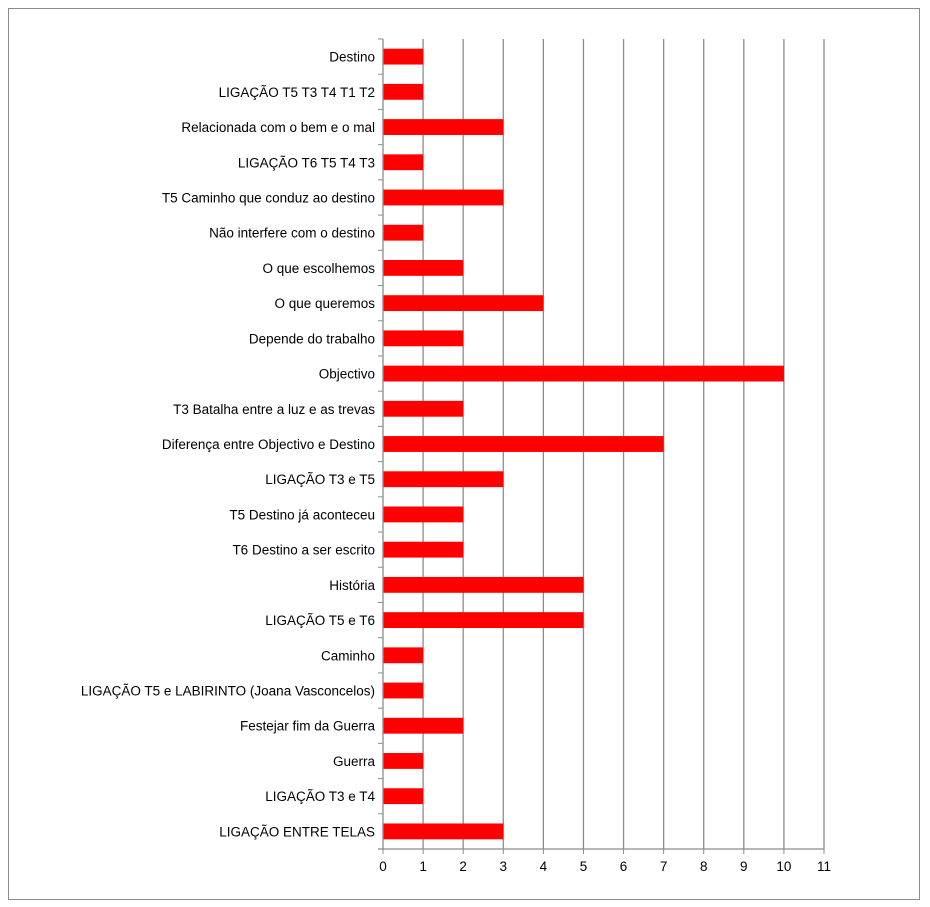  Describe the element at coordinates (664, 866) in the screenshot. I see `x-tick-label: 7` at that location.